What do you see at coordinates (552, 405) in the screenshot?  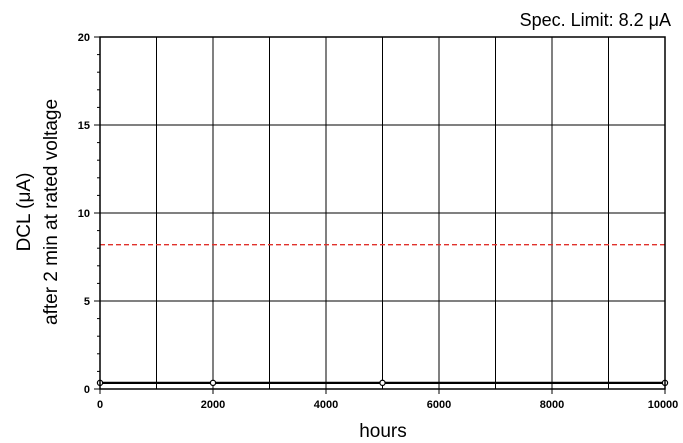 I see `x-tick-label: 8000` at bounding box center [552, 405].